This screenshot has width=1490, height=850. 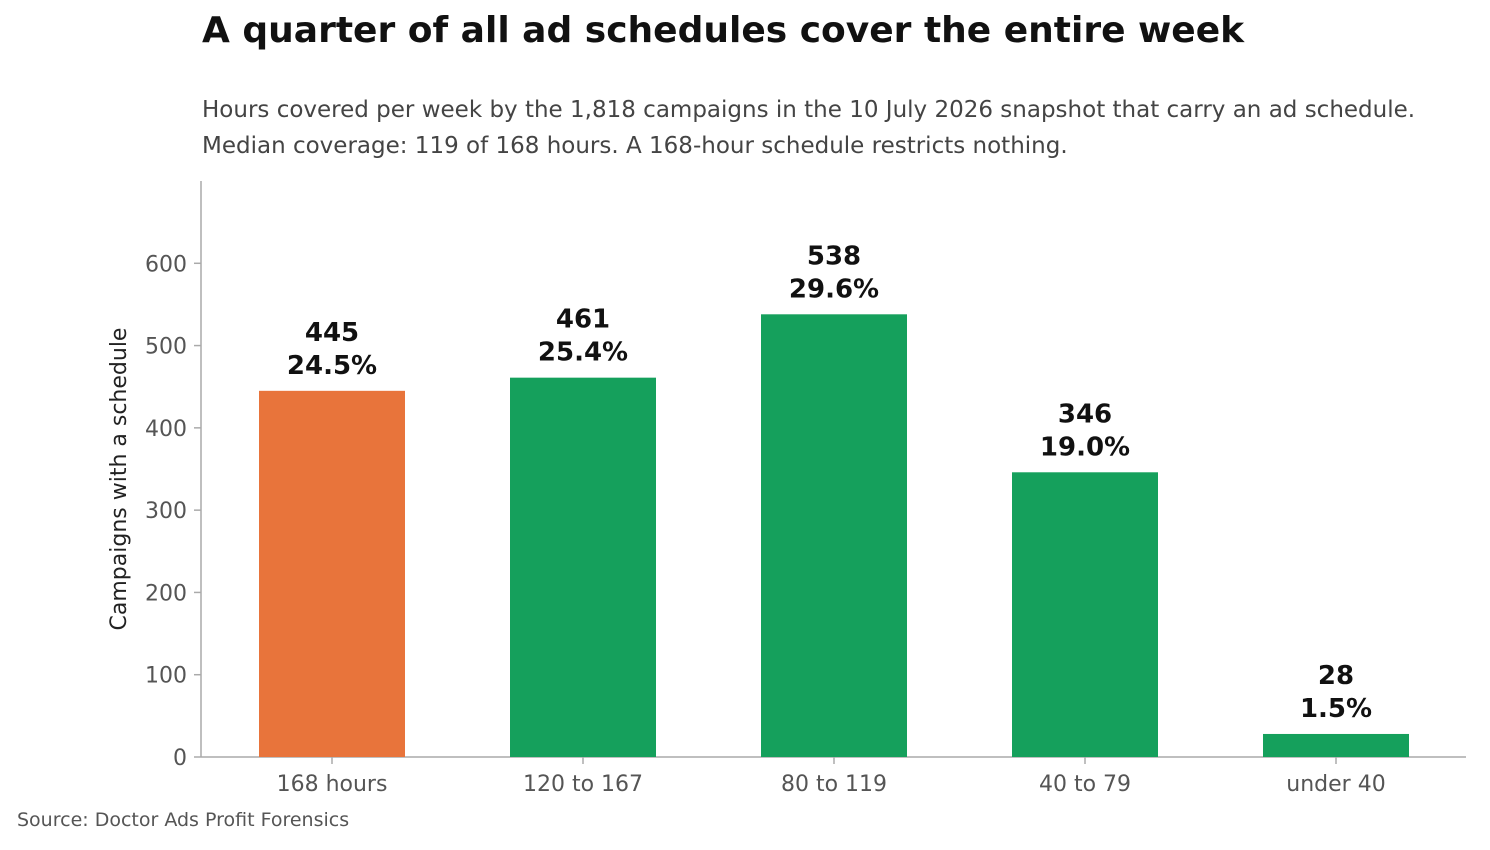 What do you see at coordinates (166, 511) in the screenshot?
I see `y-tick-label: 300` at bounding box center [166, 511].